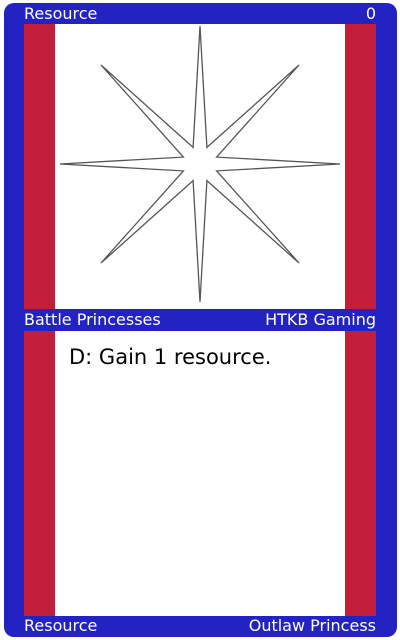  What do you see at coordinates (370, 13) in the screenshot?
I see `card-cost: 0` at bounding box center [370, 13].